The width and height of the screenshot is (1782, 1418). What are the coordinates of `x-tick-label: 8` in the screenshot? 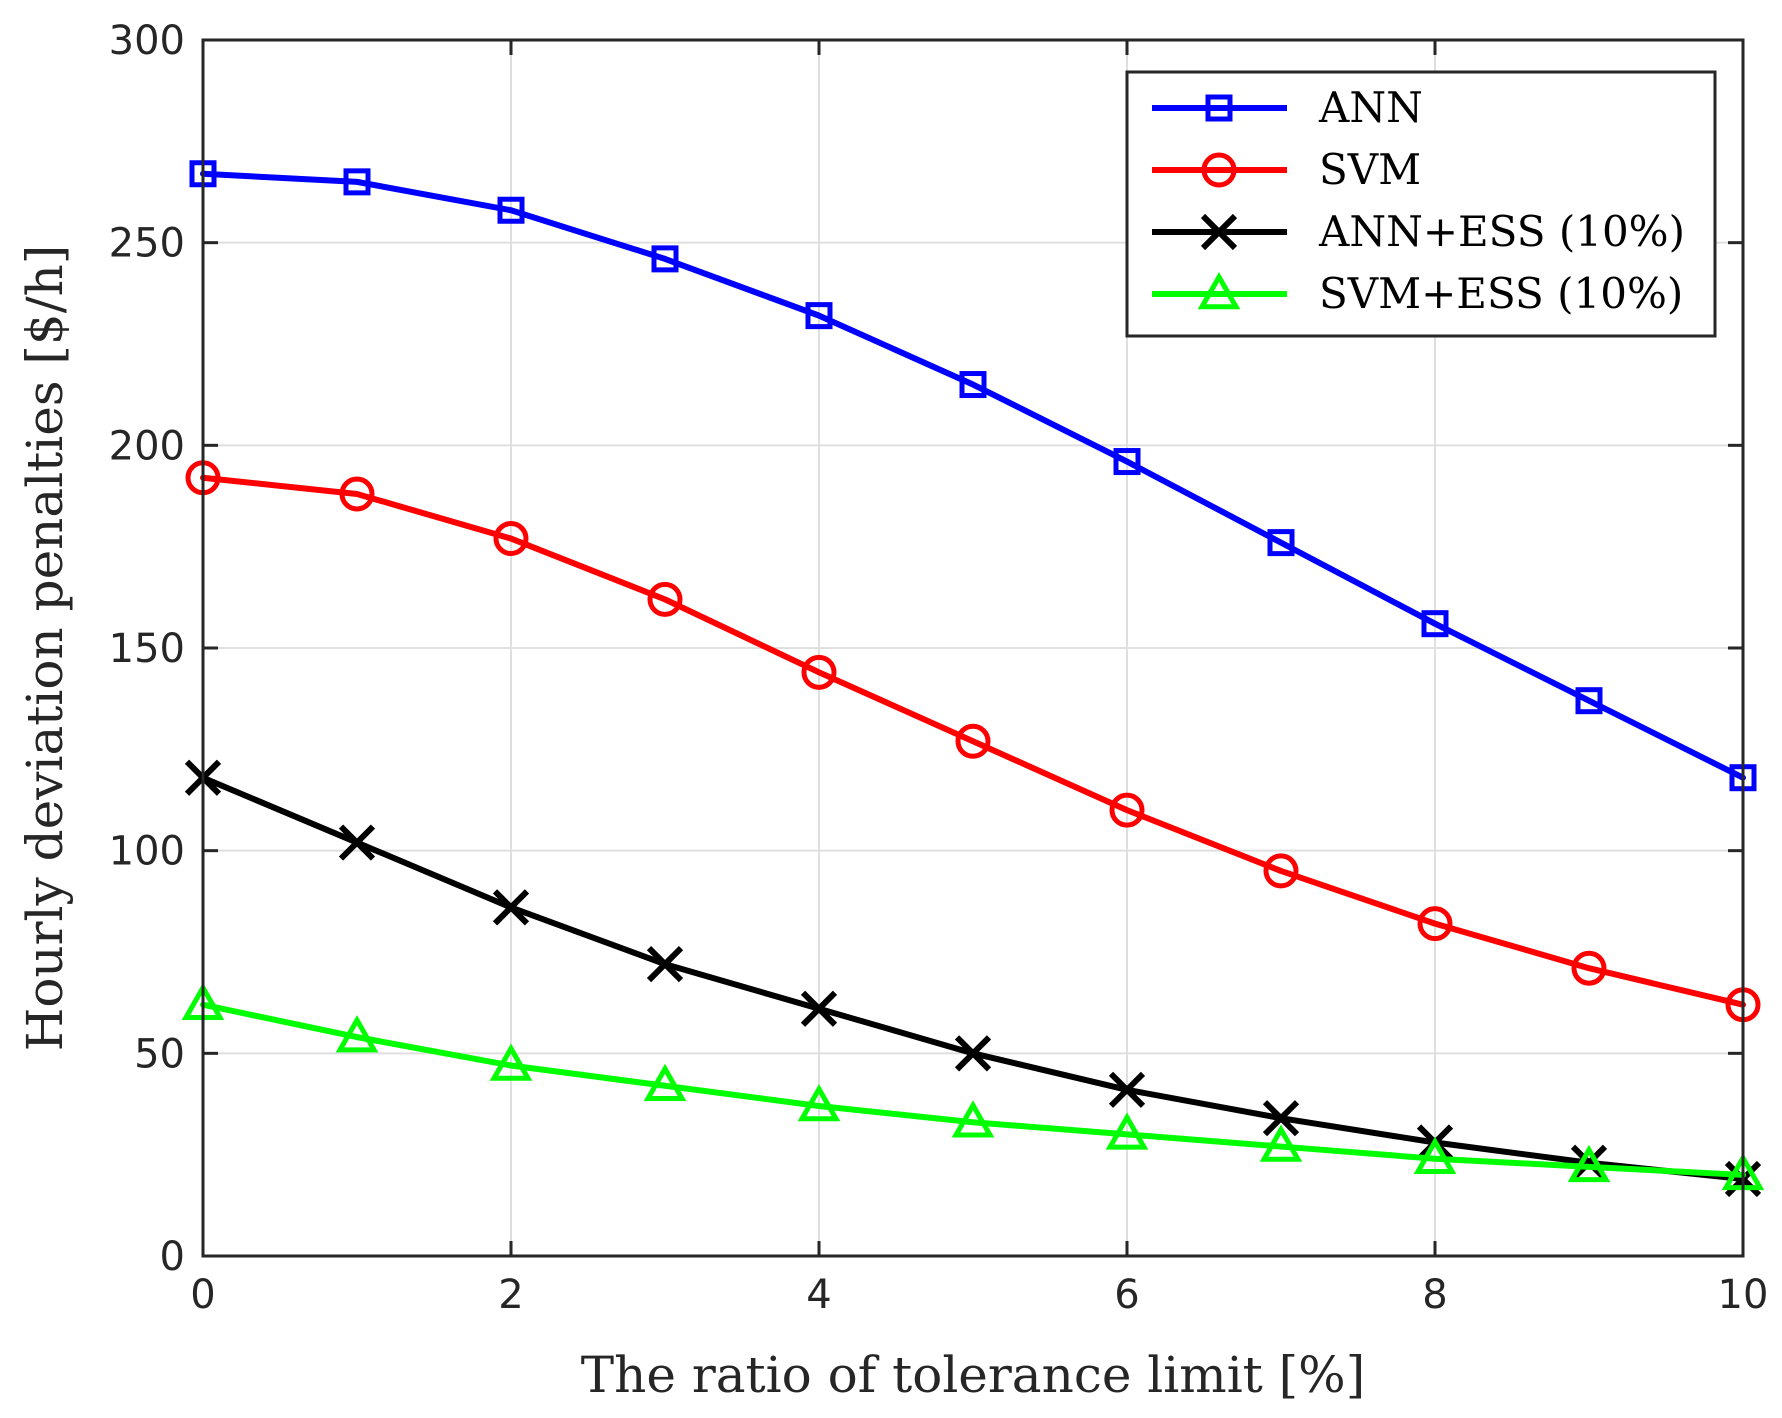 It's located at (1434, 1295).